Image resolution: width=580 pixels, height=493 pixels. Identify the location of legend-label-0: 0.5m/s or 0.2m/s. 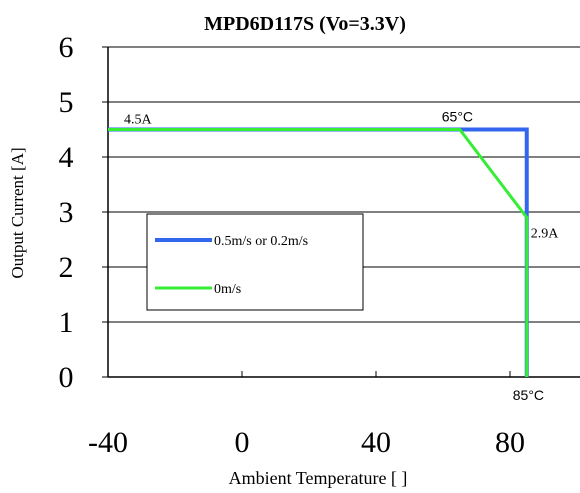
(261, 241).